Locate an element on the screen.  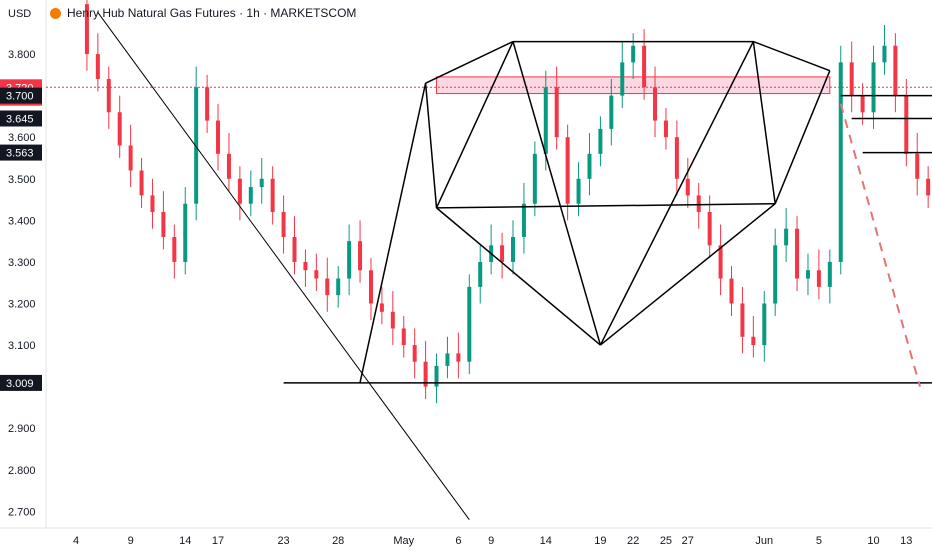
x-tick-label: 25 is located at coordinates (666, 541).